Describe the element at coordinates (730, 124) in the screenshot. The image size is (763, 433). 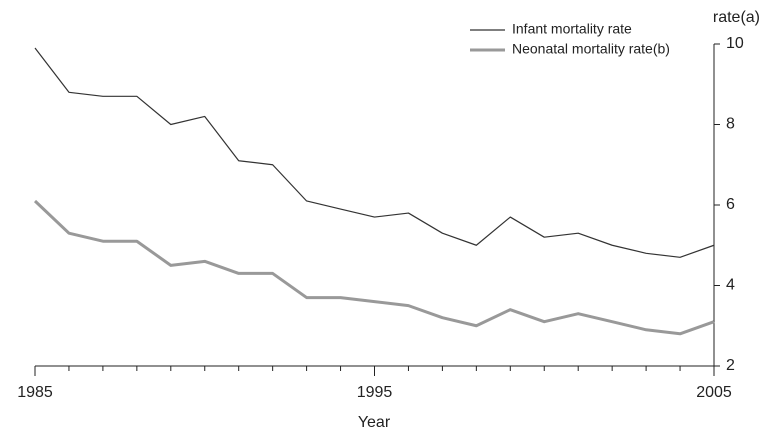
I see `y-tick-label: 8` at that location.